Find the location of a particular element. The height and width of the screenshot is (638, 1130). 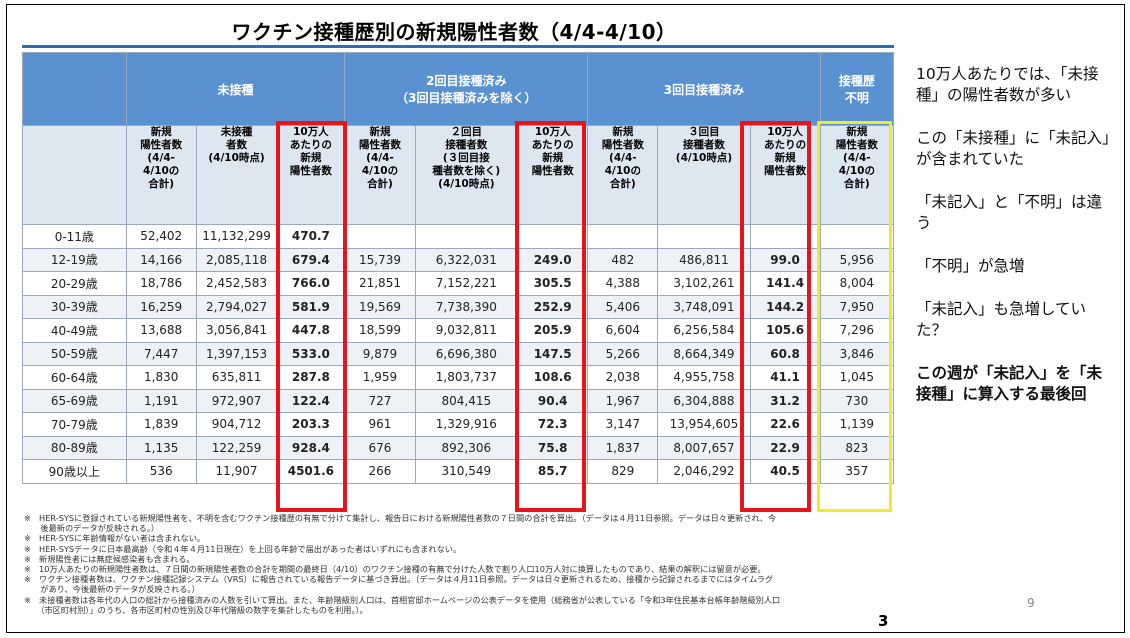

table-cell-d2-pop: 892,306 is located at coordinates (466, 447).